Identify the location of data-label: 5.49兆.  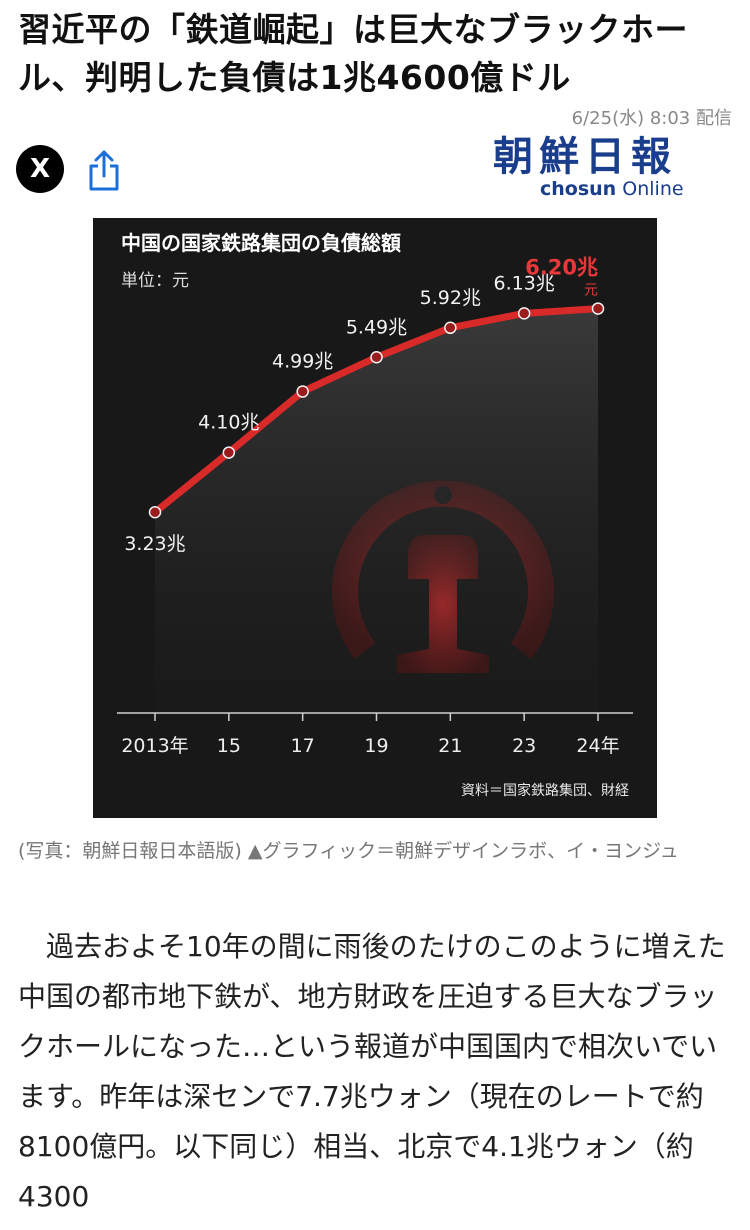
(376, 327).